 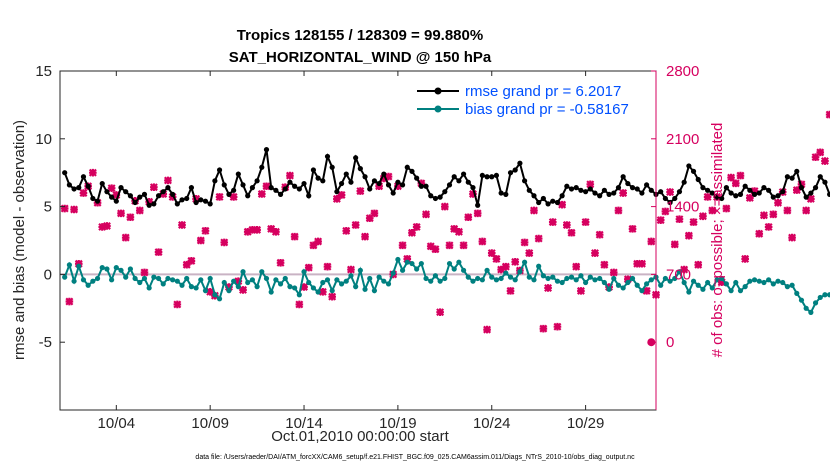 What do you see at coordinates (678, 274) in the screenshot?
I see `right-y-tick-label: 700` at bounding box center [678, 274].